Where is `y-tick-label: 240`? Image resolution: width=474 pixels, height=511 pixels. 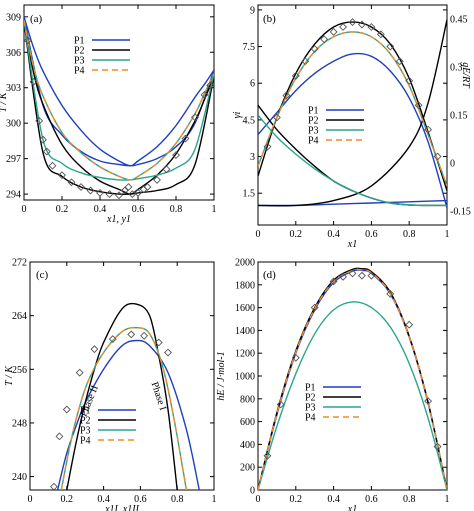 y-tick-label: 240 is located at coordinates (19, 477).